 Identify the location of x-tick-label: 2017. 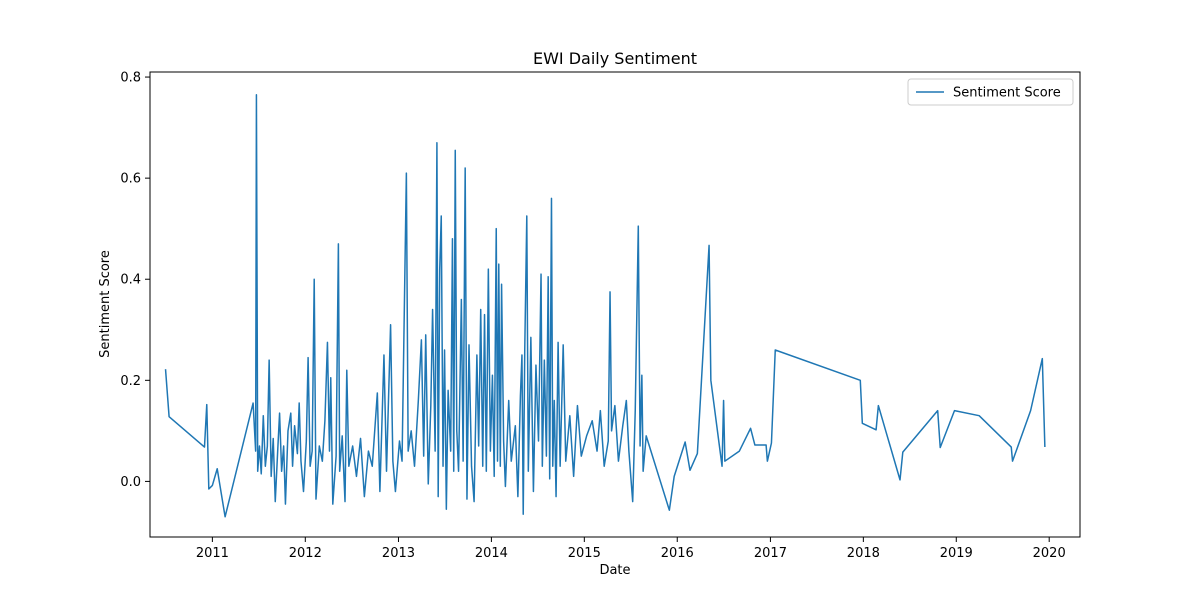
(770, 553).